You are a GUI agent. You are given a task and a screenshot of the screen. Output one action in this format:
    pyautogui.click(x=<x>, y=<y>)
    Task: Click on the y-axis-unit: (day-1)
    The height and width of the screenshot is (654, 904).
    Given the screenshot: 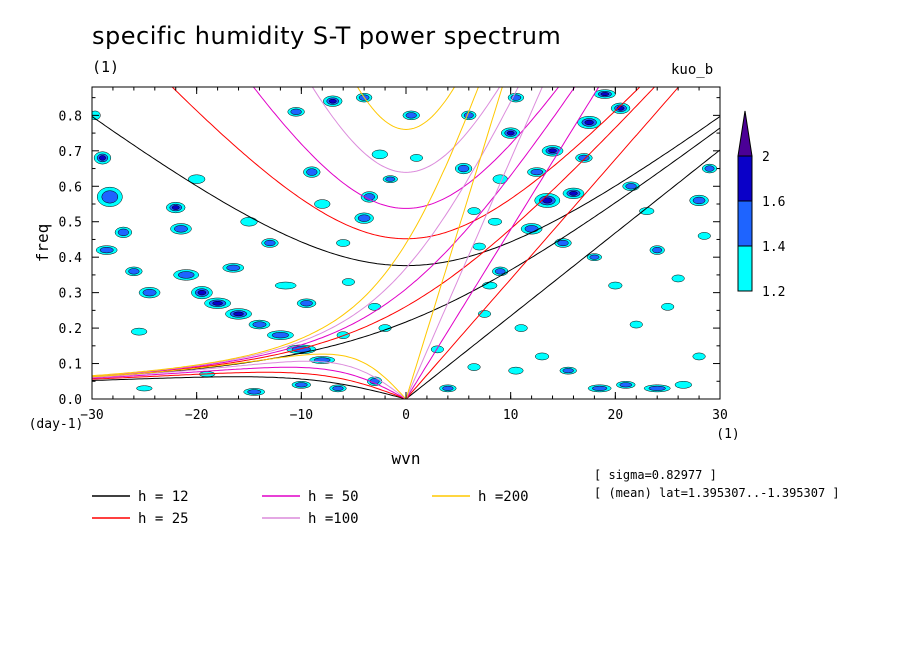 What is the action you would take?
    pyautogui.click(x=56, y=424)
    